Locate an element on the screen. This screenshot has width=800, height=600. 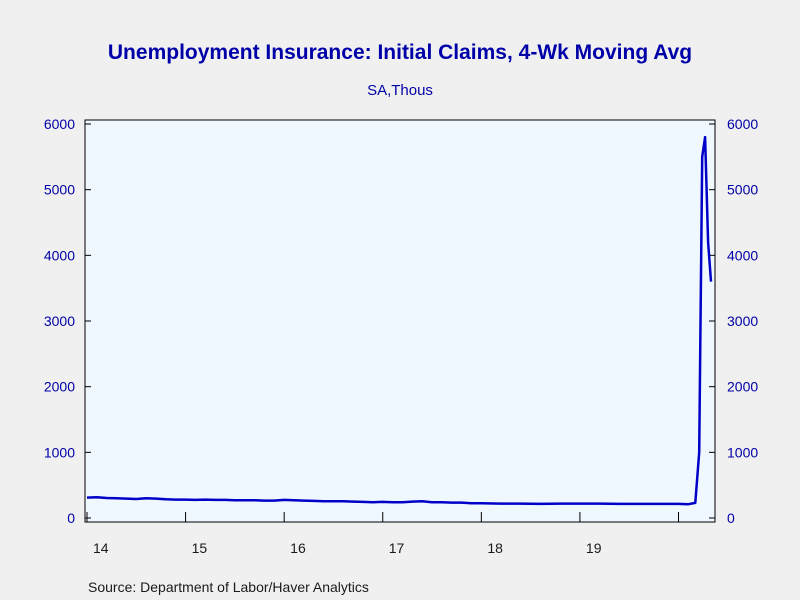
left-y-axis: 0 1000 2000 3000 4000 5000 6000 is located at coordinates (67, 321).